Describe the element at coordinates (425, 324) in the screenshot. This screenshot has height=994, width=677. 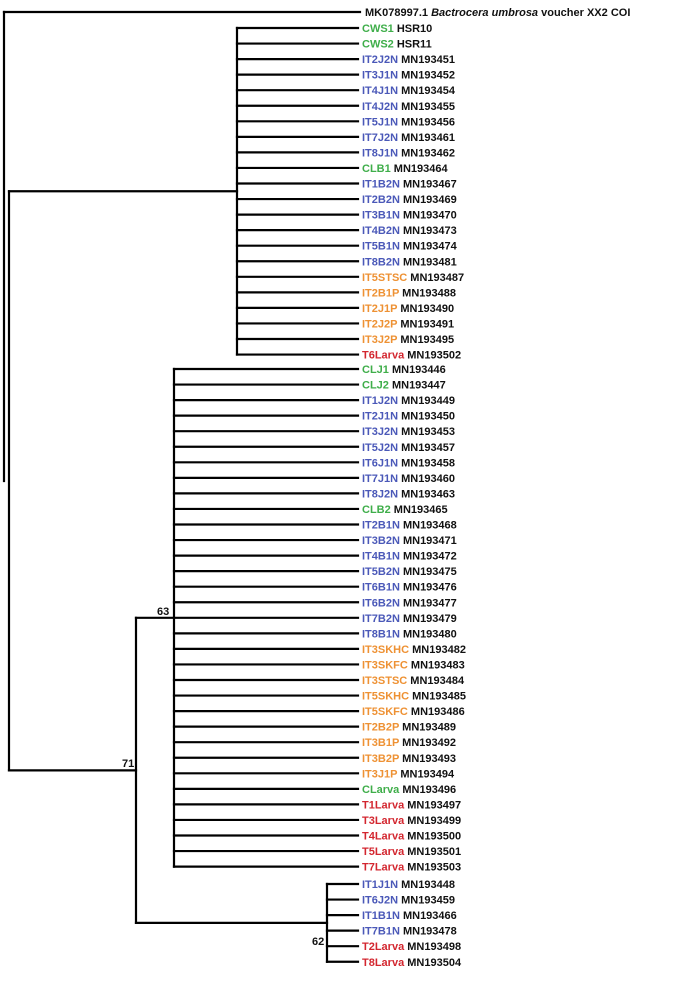
I see `taxon-accession: MN193491` at that location.